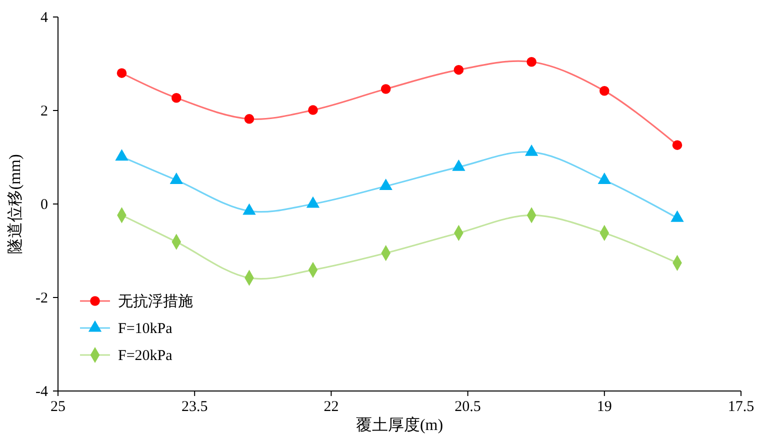 This screenshot has width=763, height=436. What do you see at coordinates (400, 425) in the screenshot?
I see `x-axis-title: 覆土厚度(m)` at bounding box center [400, 425].